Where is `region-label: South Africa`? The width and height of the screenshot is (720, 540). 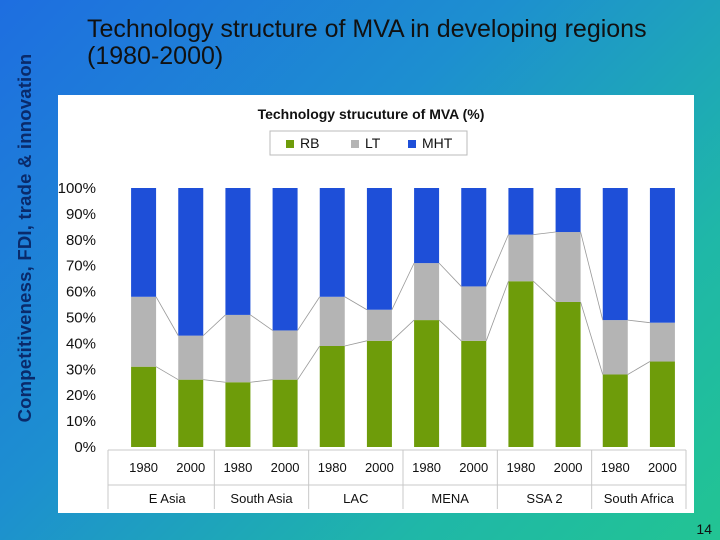 region-label: South Africa is located at coordinates (639, 498).